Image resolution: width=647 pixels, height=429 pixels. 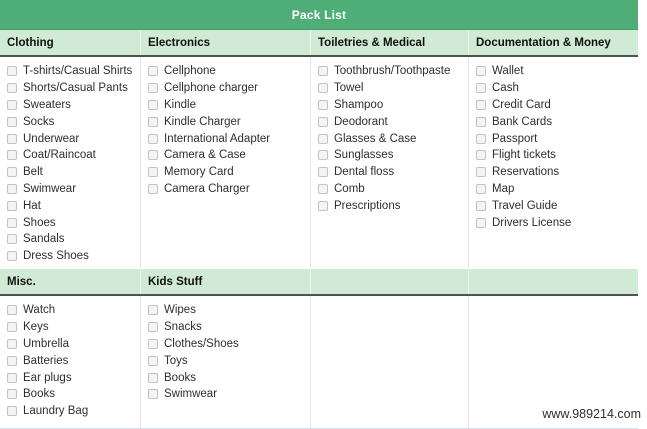 What do you see at coordinates (553, 205) in the screenshot?
I see `checklist-item: Travel Guide` at bounding box center [553, 205].